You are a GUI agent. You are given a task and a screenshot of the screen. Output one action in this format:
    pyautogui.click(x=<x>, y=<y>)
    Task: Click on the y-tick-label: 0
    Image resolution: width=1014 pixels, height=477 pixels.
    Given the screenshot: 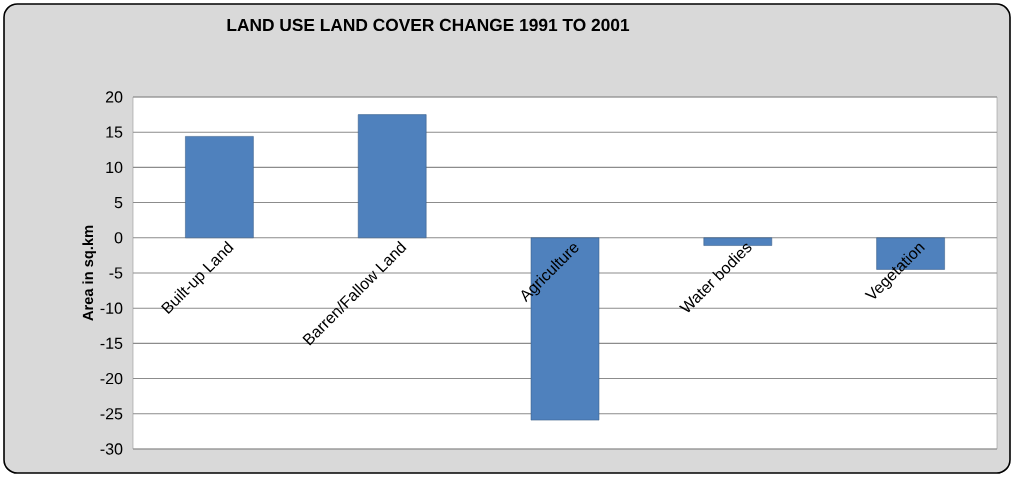 What is the action you would take?
    pyautogui.click(x=118, y=238)
    